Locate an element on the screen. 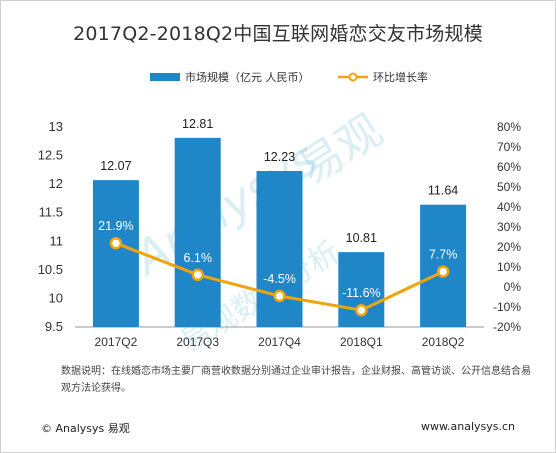  bar-value-label: 12.81 is located at coordinates (197, 124).